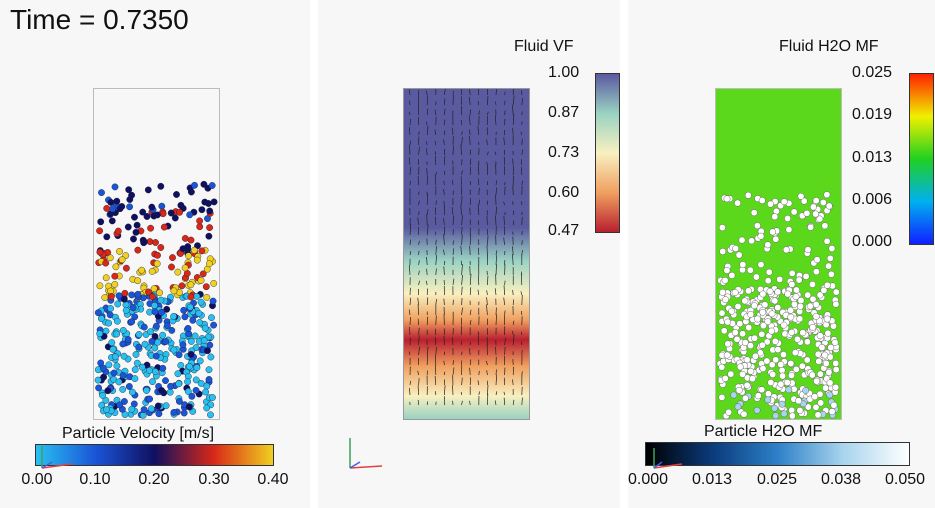 The height and width of the screenshot is (508, 935). I want to click on particle-velocity-column, so click(156, 254).